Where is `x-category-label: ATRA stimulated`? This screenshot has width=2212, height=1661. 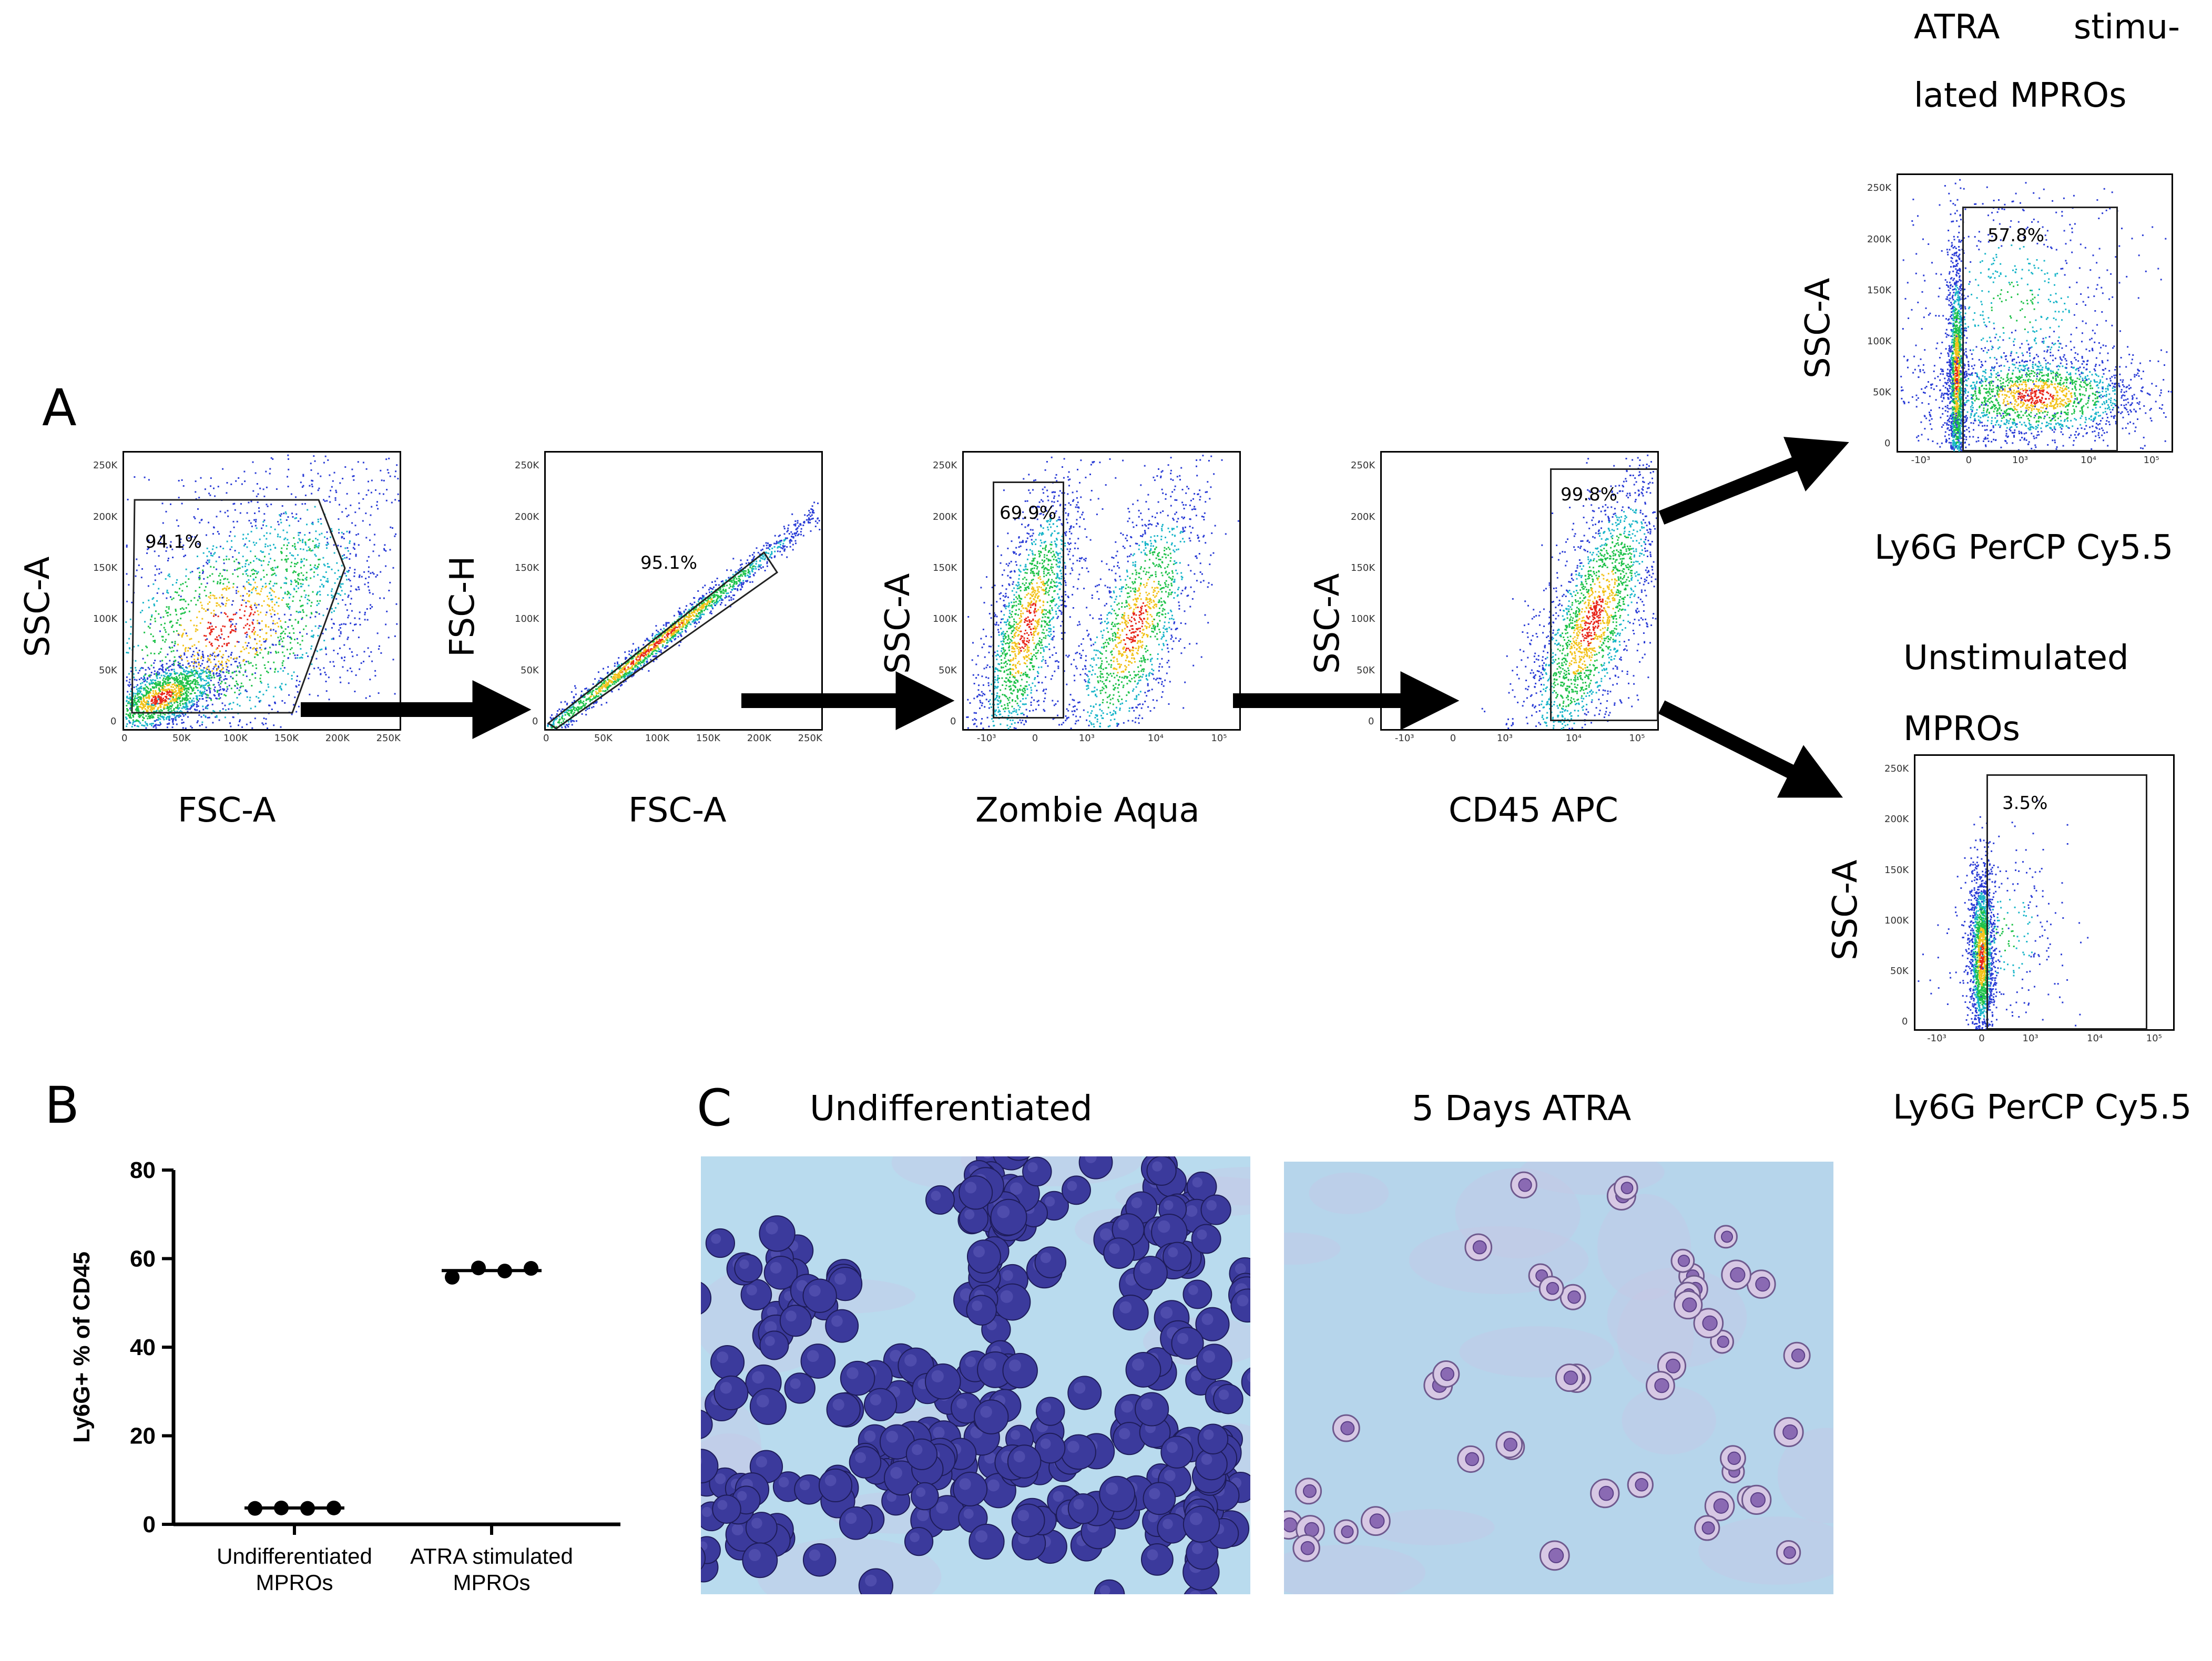 x-category-label: ATRA stimulated is located at coordinates (491, 1556).